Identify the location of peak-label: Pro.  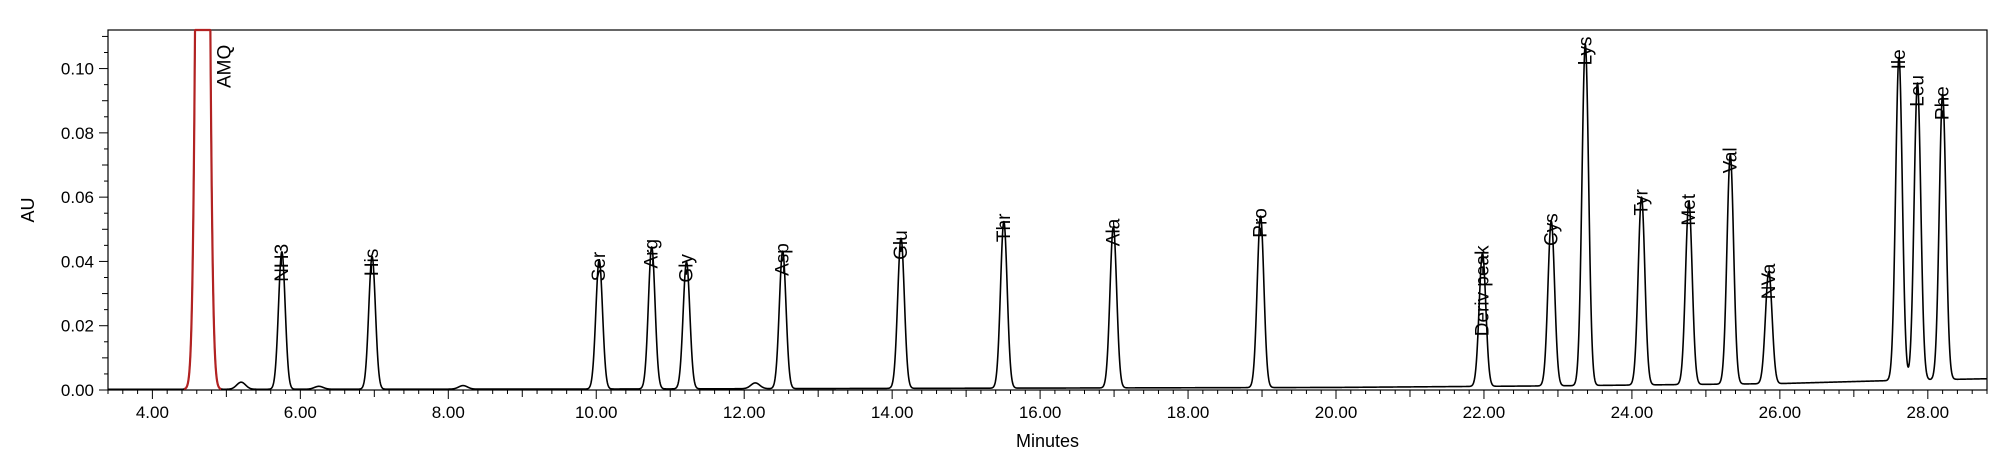
(1261, 223).